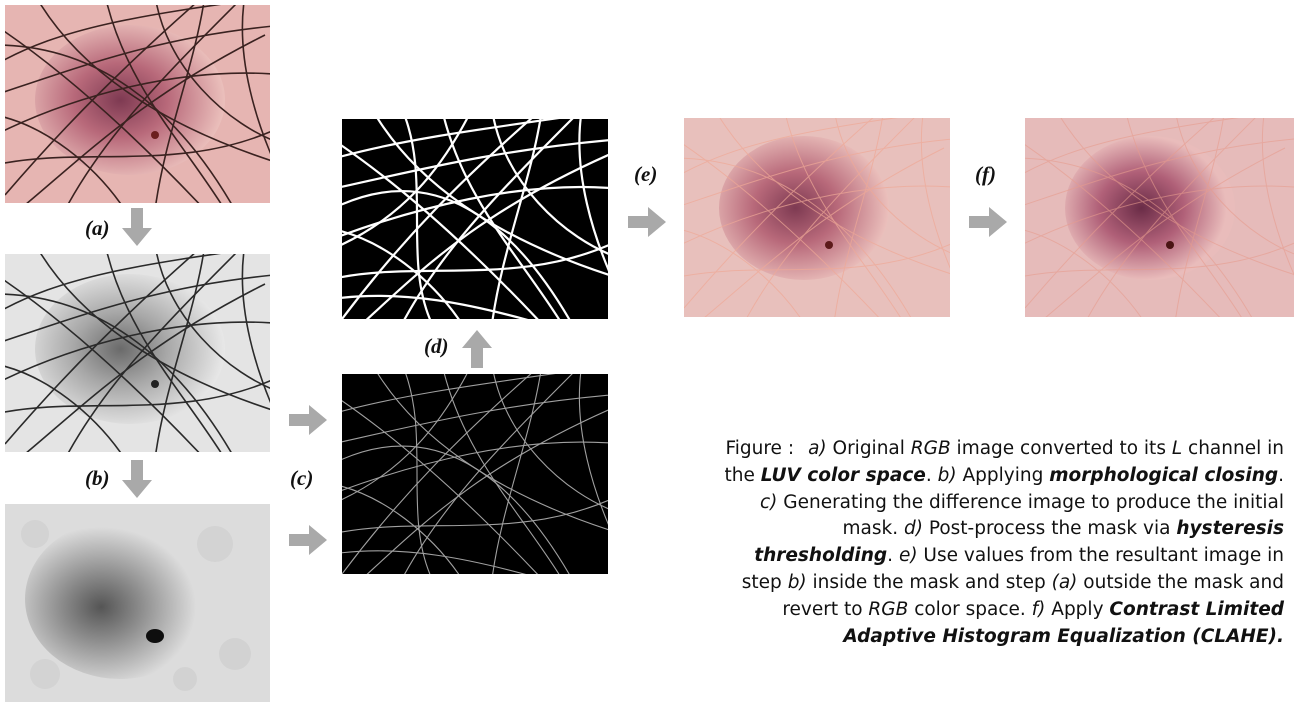 The height and width of the screenshot is (711, 1302). Describe the element at coordinates (1019, 542) in the screenshot. I see `caption-hysteresis: hysteresis thresholding` at that location.